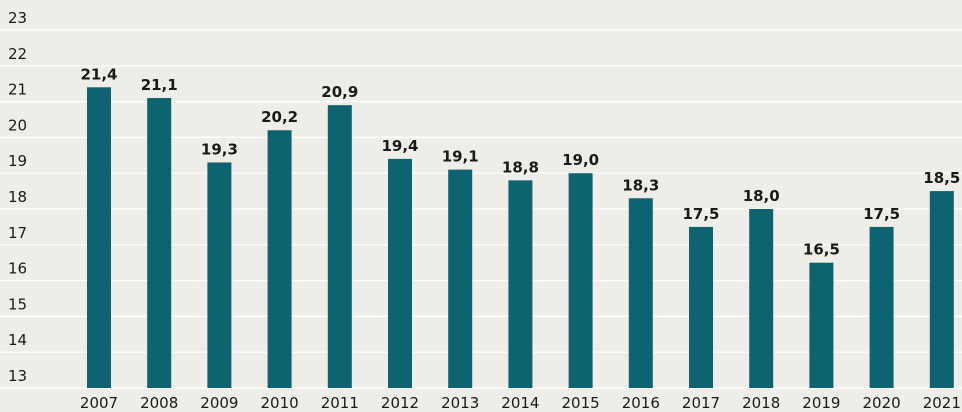 The height and width of the screenshot is (412, 962). What do you see at coordinates (17, 161) in the screenshot?
I see `y-tick-label: 19` at bounding box center [17, 161].